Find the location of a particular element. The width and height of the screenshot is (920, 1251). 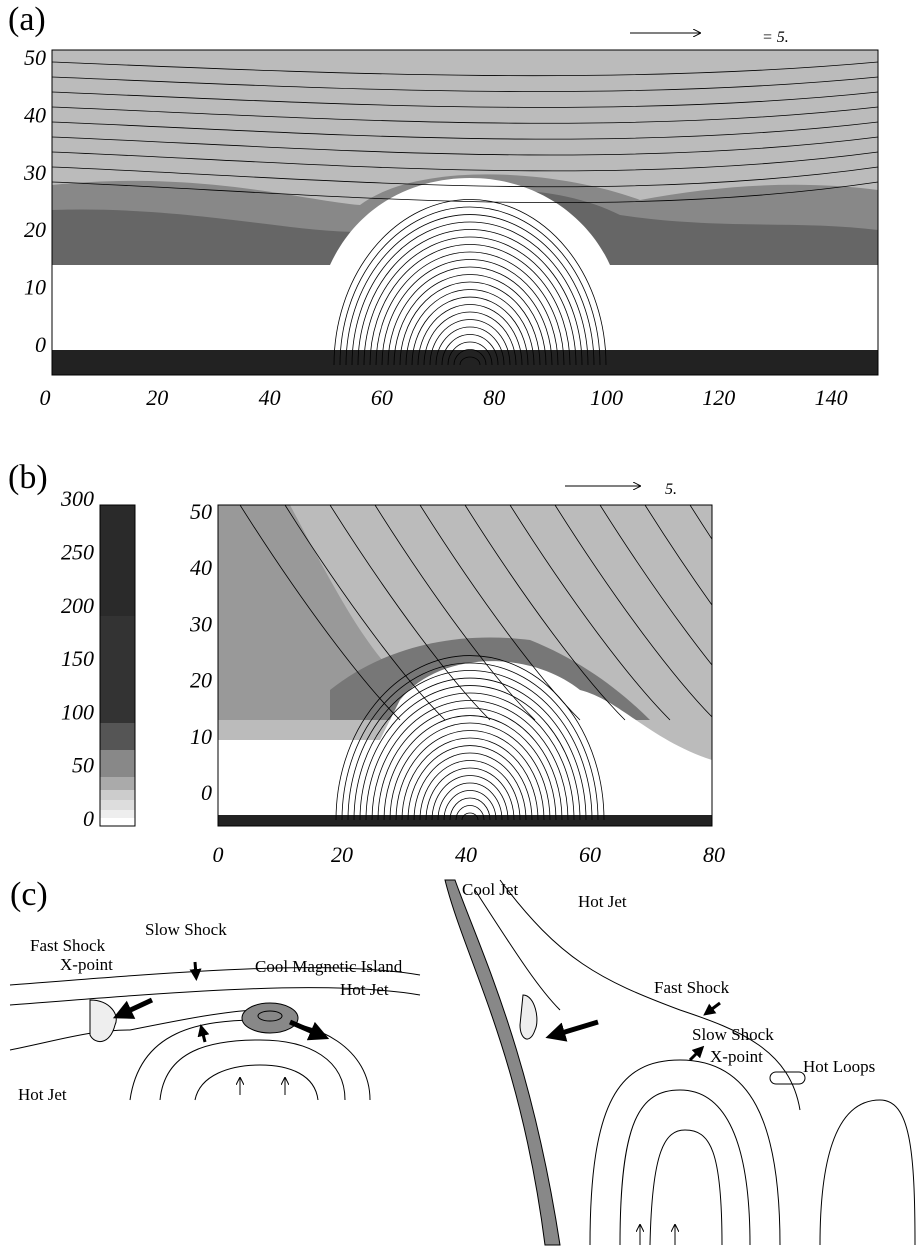

panel-b-field is located at coordinates (465, 665).